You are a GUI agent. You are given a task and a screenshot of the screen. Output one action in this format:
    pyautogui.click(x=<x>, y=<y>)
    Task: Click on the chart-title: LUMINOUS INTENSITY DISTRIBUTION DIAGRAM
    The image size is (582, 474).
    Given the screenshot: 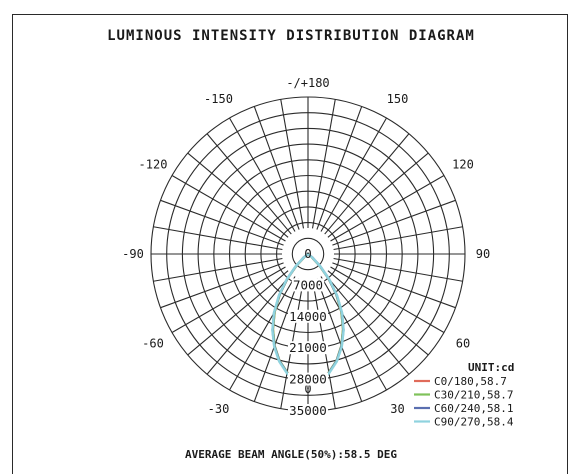 What is the action you would take?
    pyautogui.click(x=291, y=36)
    